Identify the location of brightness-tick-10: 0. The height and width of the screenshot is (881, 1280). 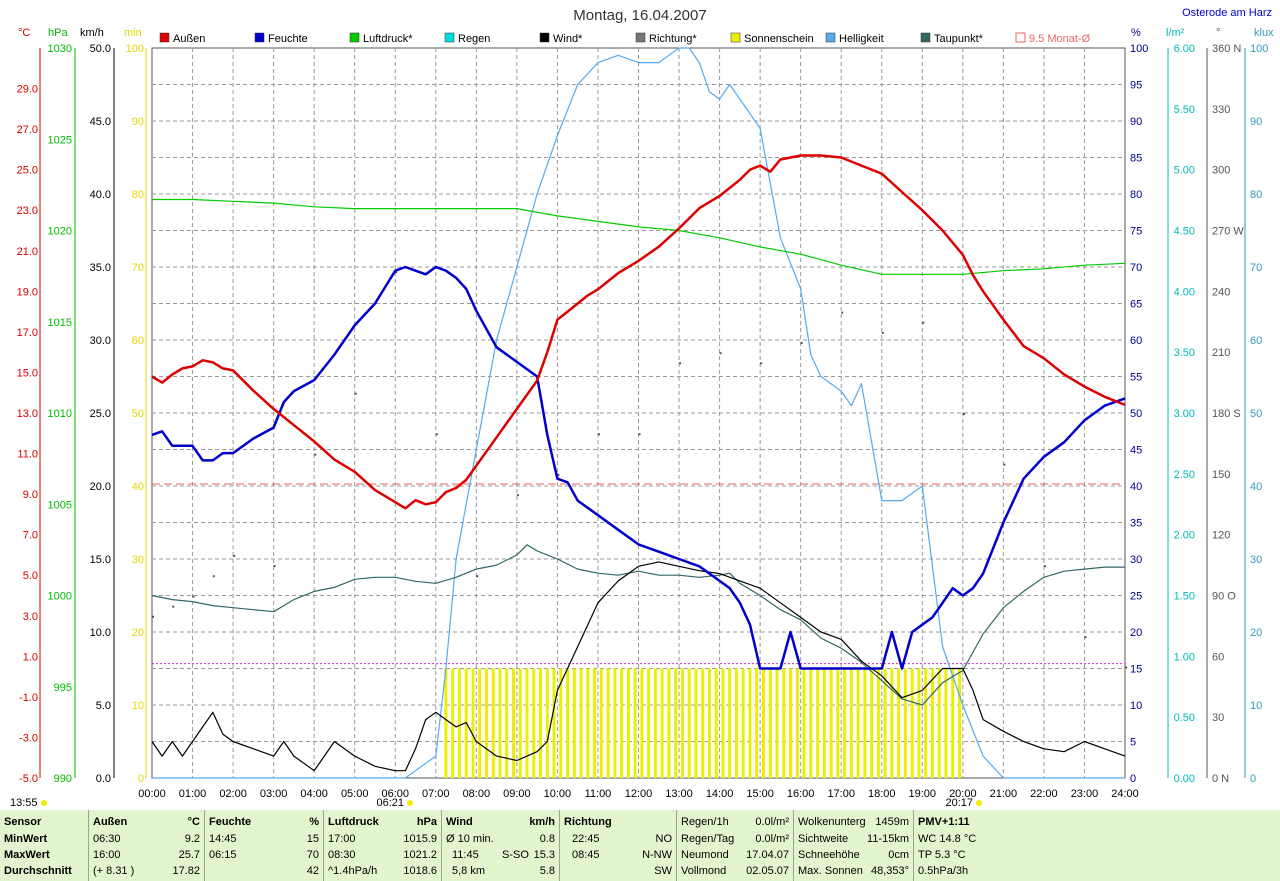
(1253, 779).